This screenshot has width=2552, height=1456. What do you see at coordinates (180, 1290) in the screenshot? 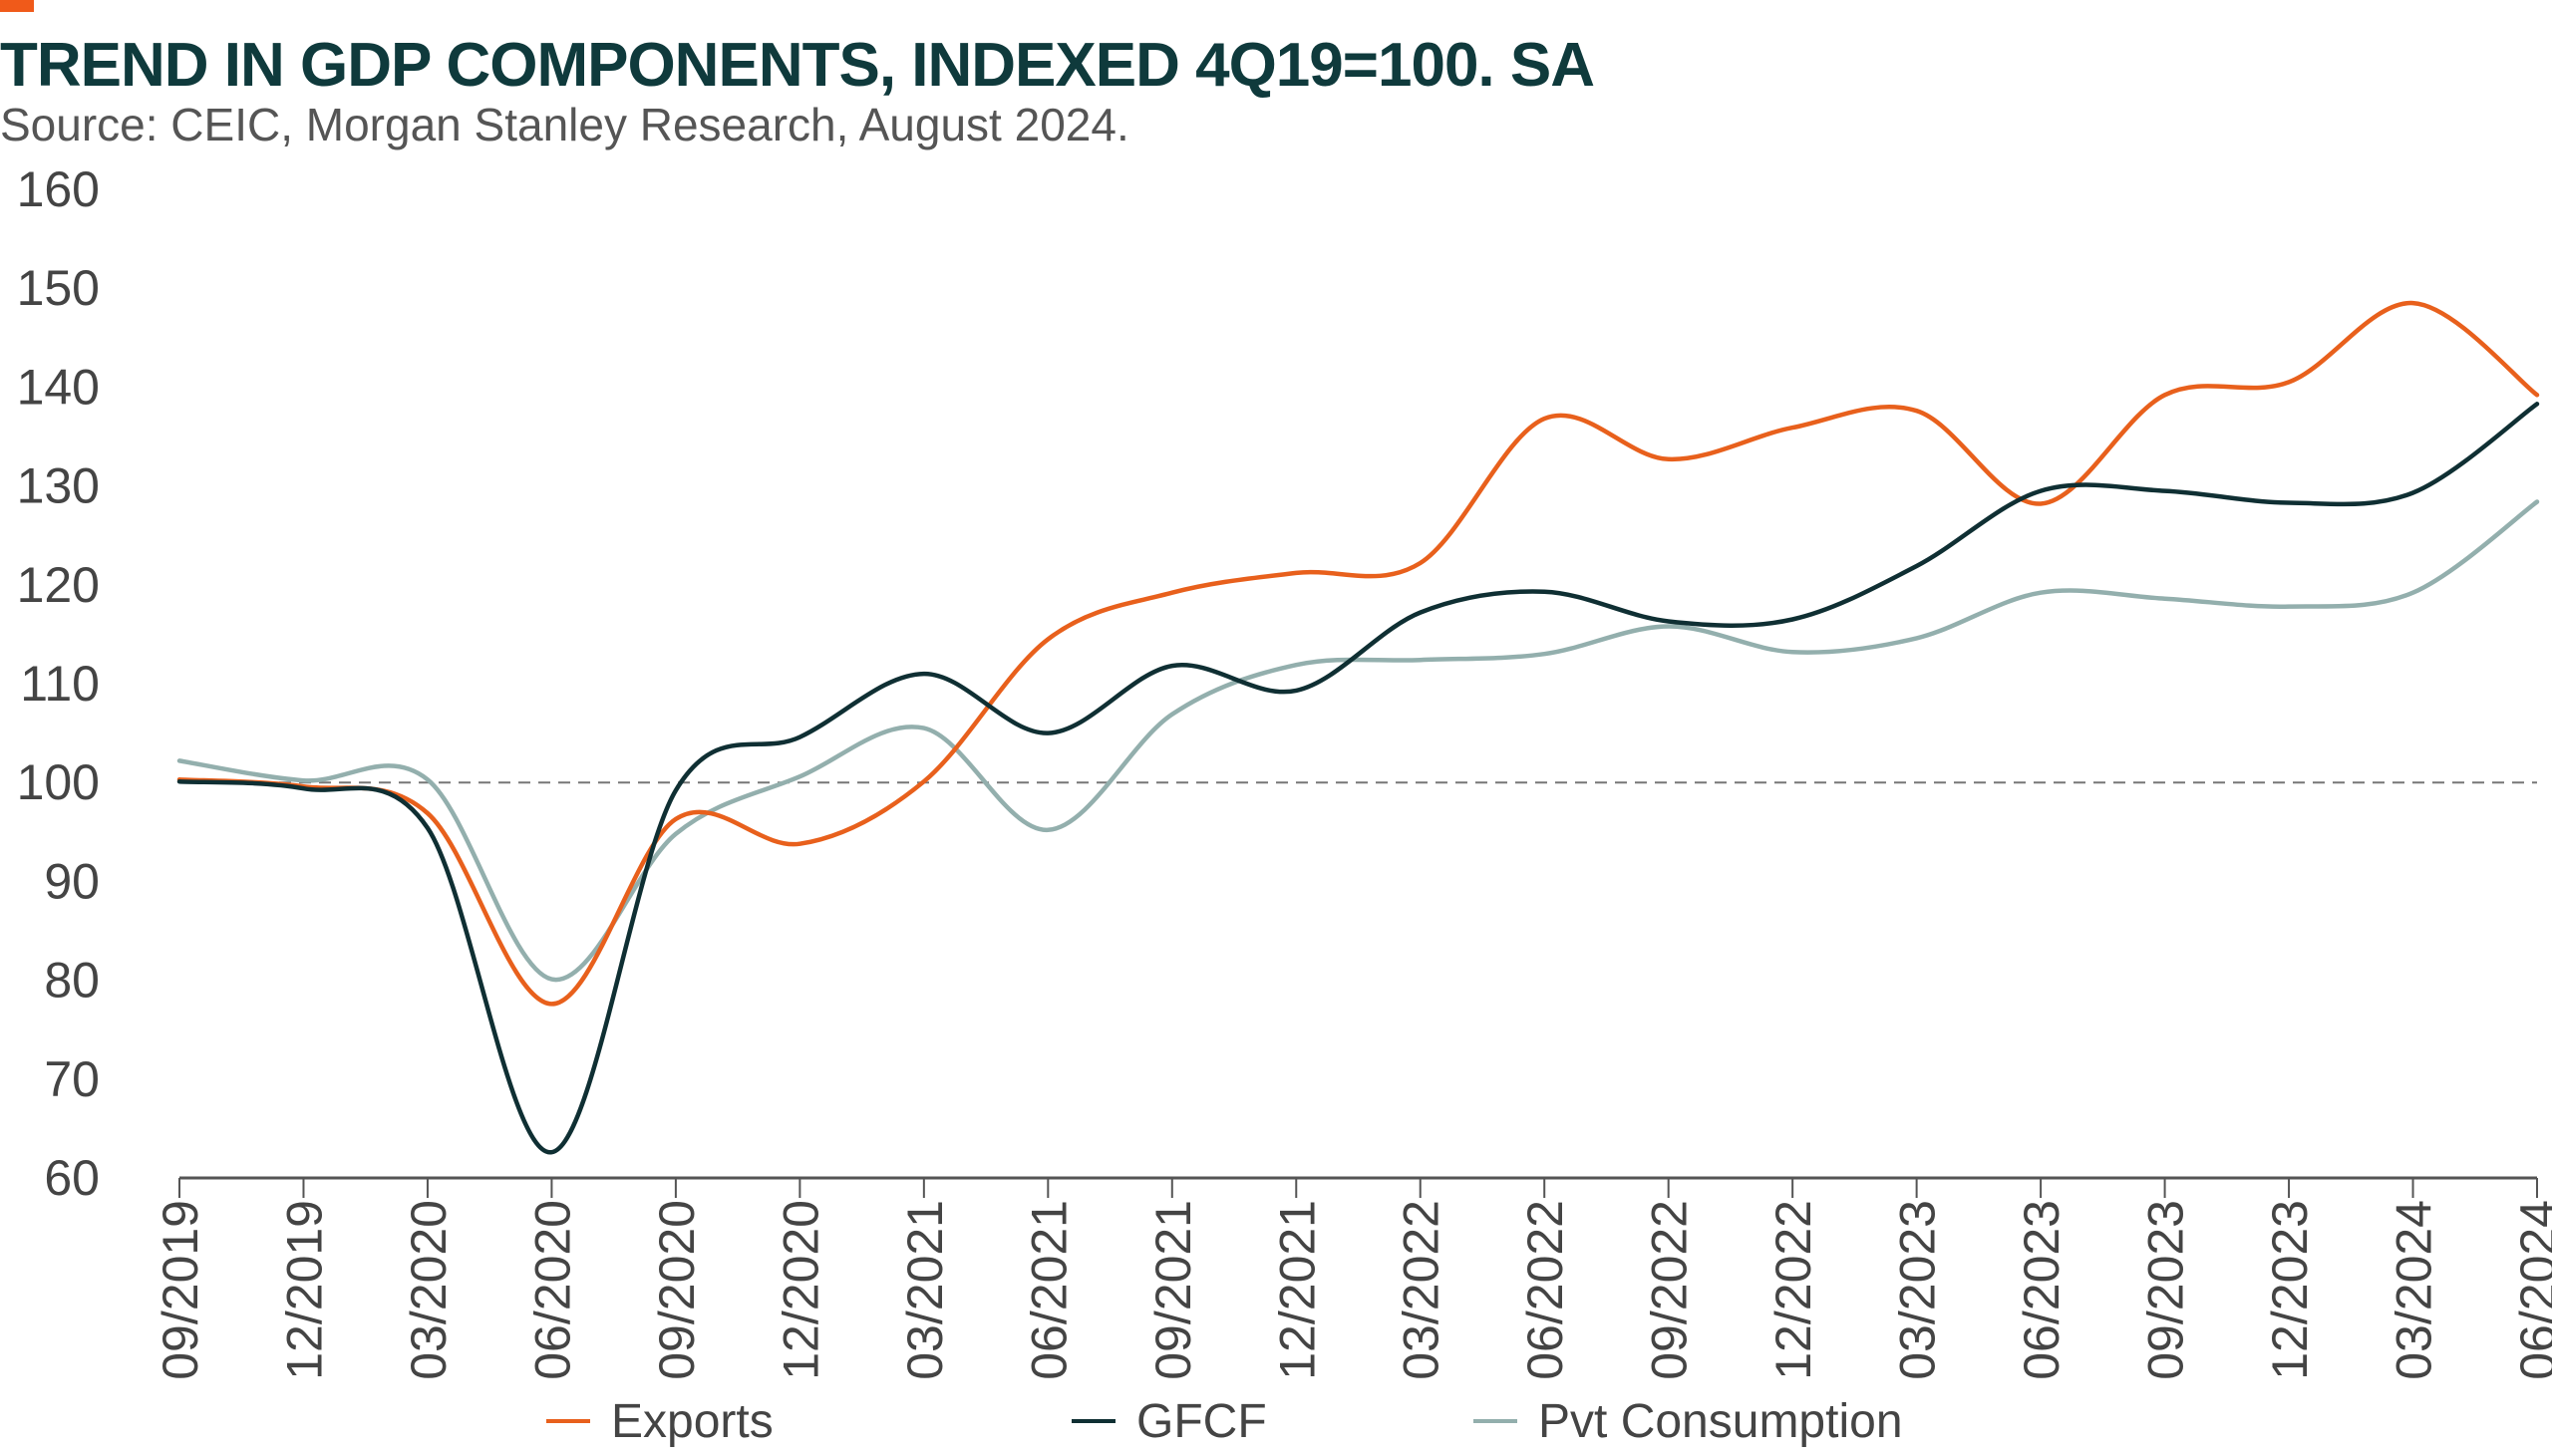
I see `x-tick-label: 09/2019` at bounding box center [180, 1290].